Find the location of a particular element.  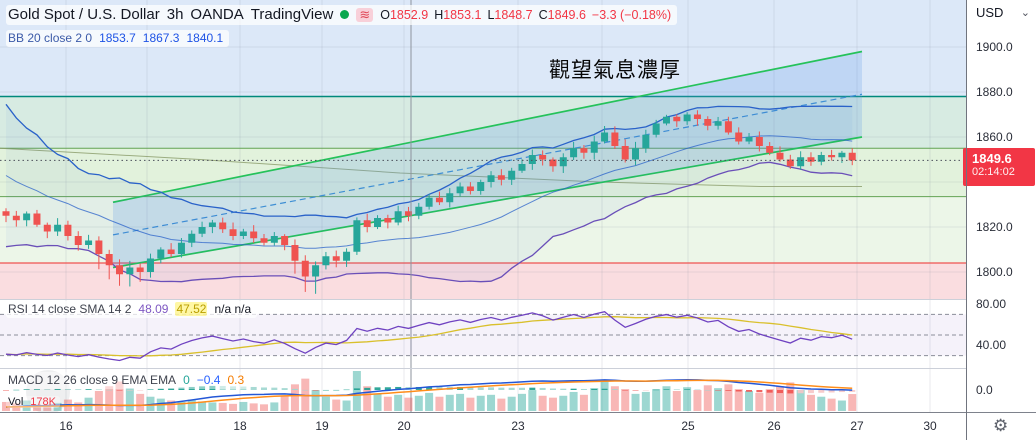

pane-separator-macd is located at coordinates (518, 368).